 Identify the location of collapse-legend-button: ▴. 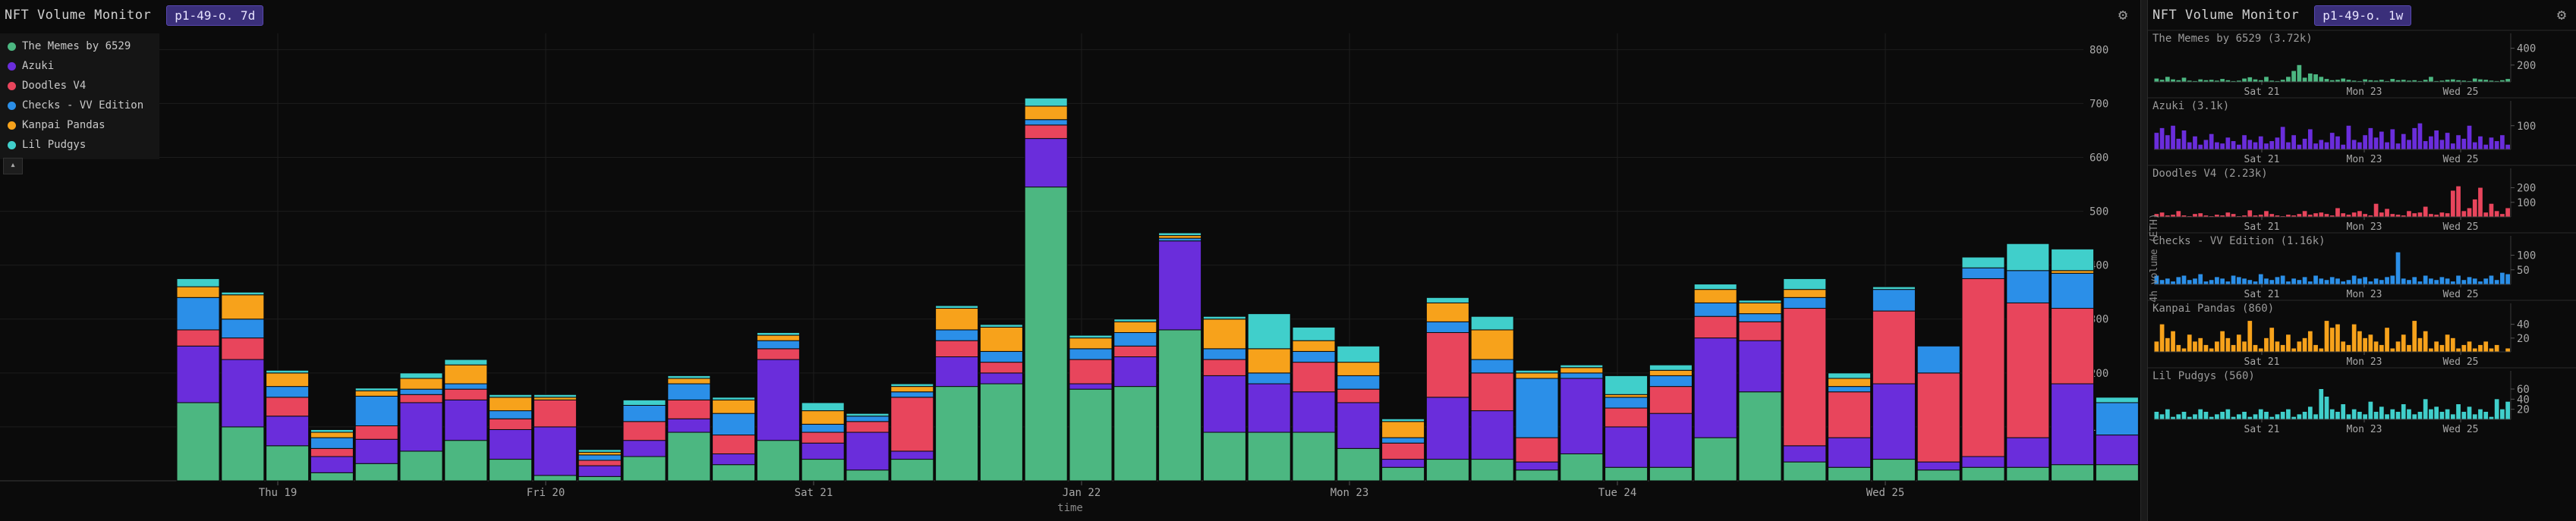
(13, 166).